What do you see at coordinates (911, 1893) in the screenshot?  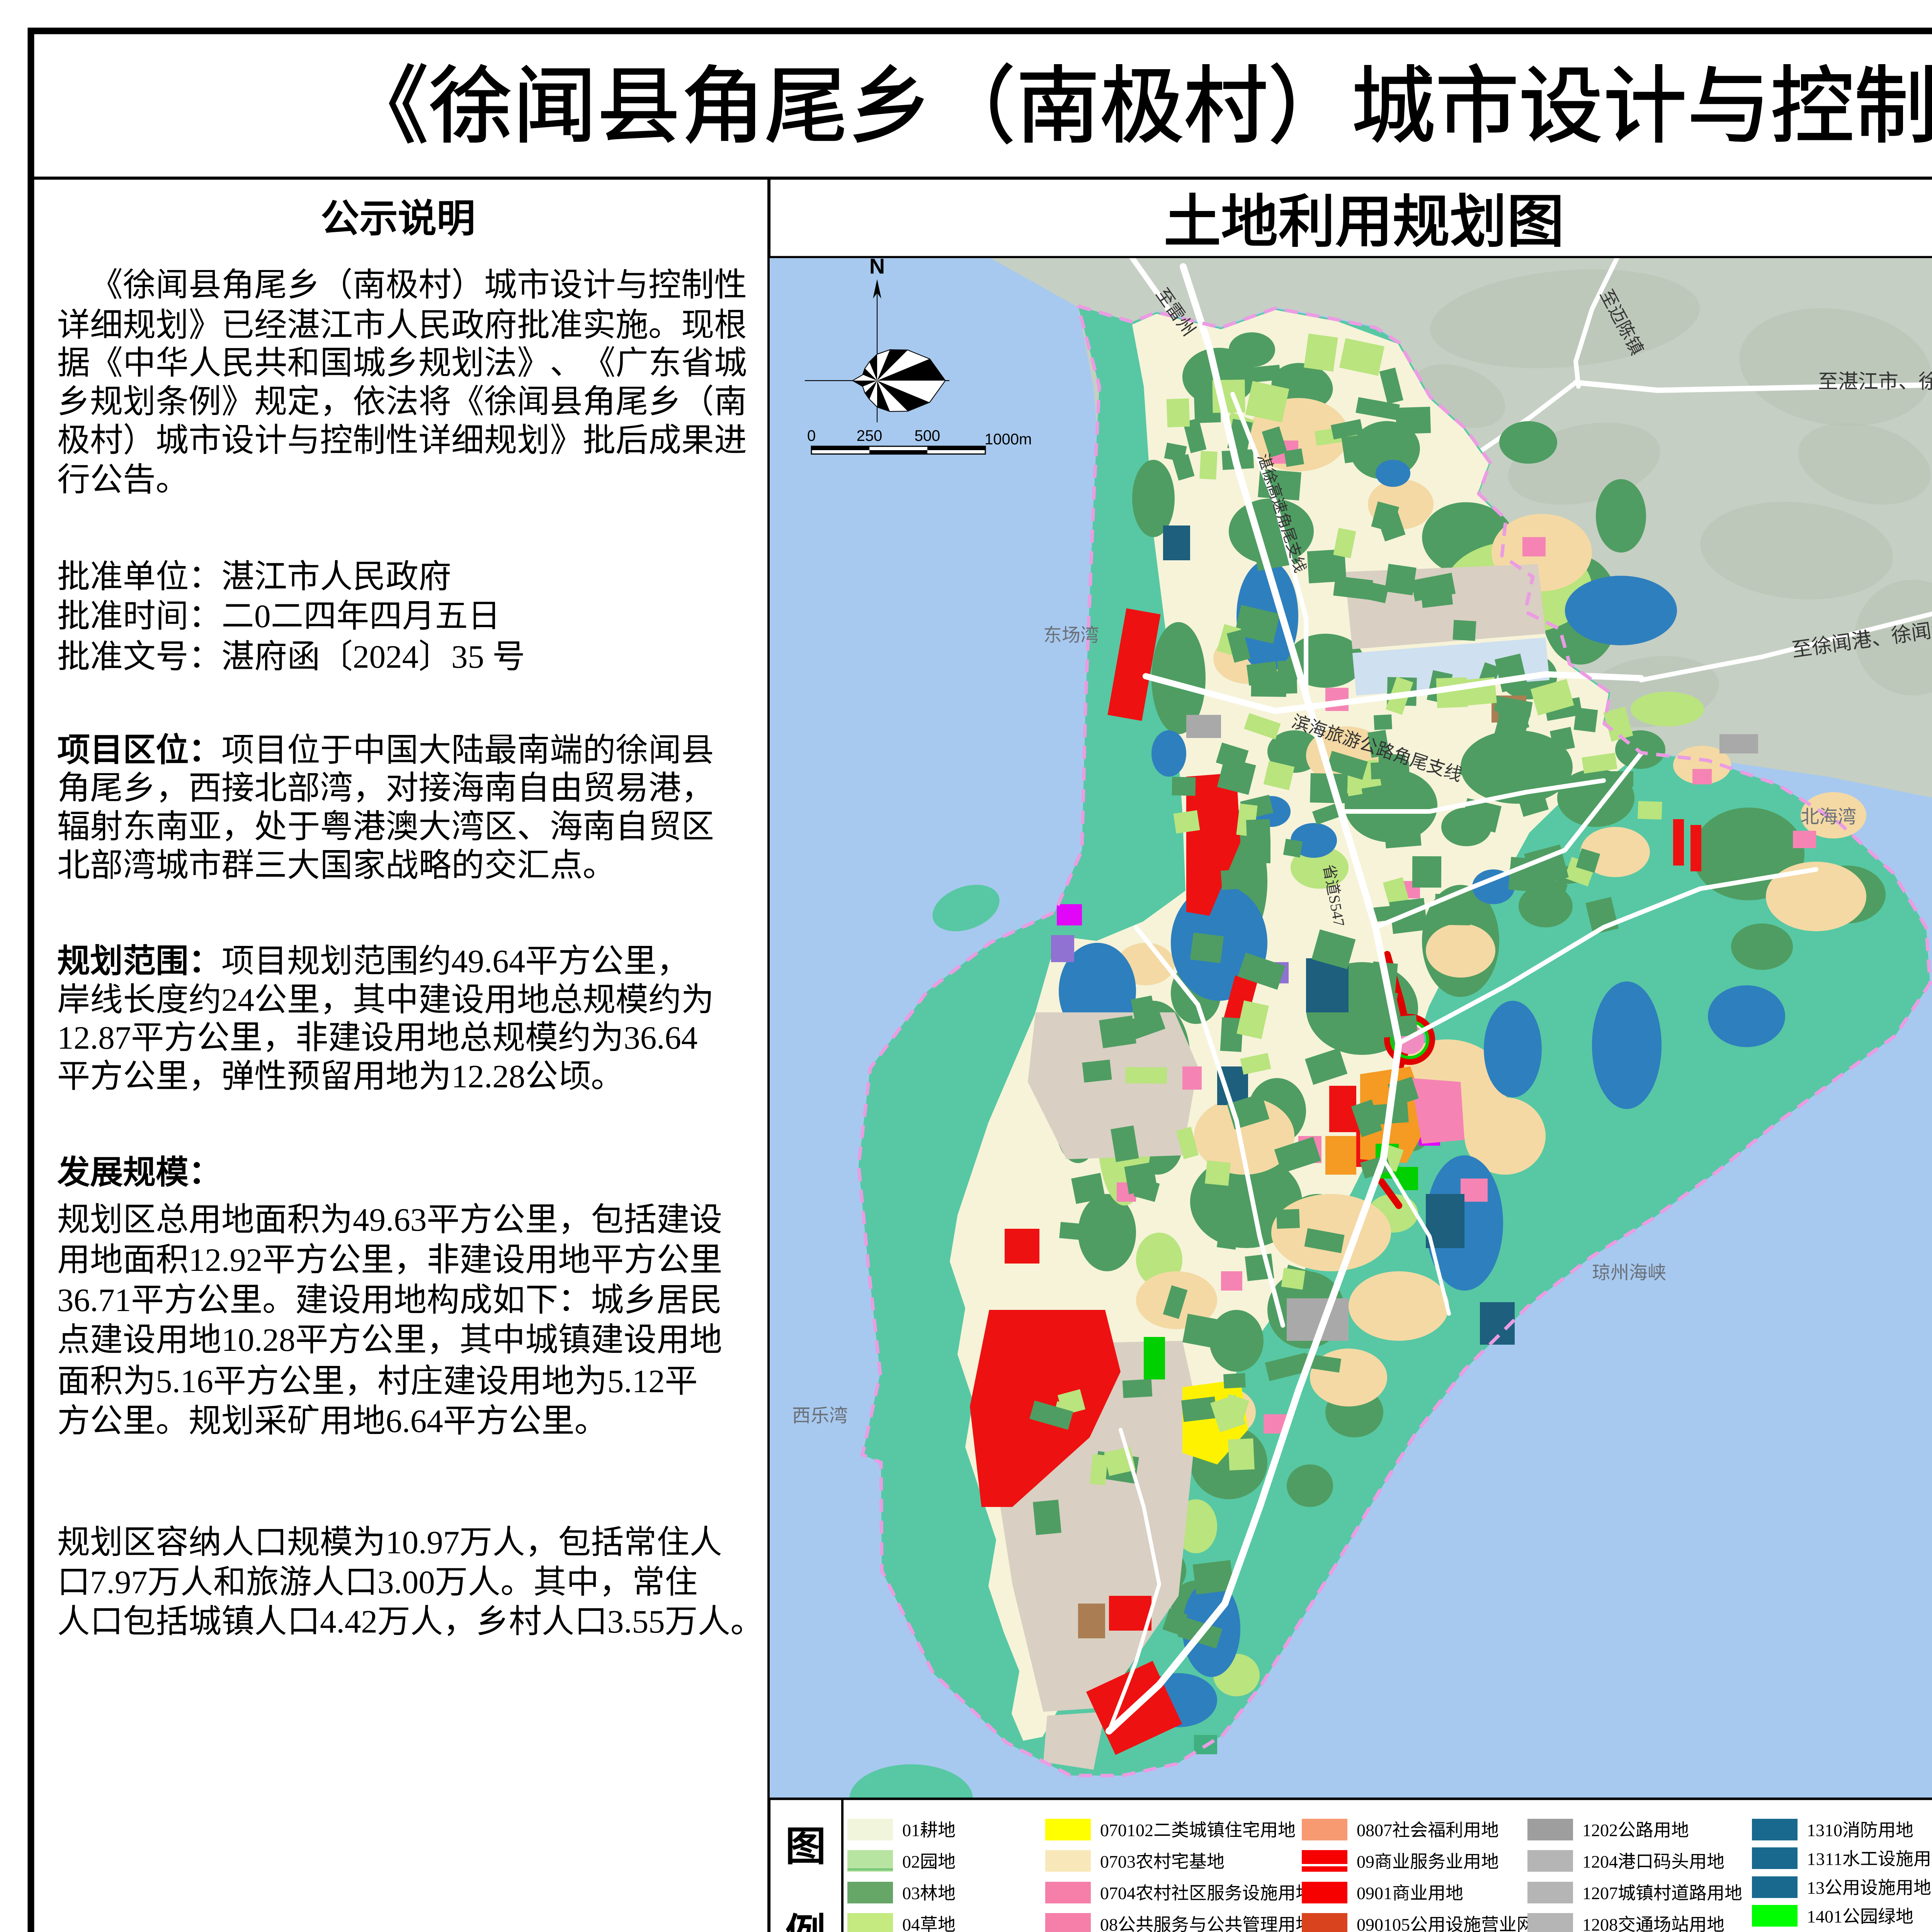 I see `svg-text: 03` at bounding box center [911, 1893].